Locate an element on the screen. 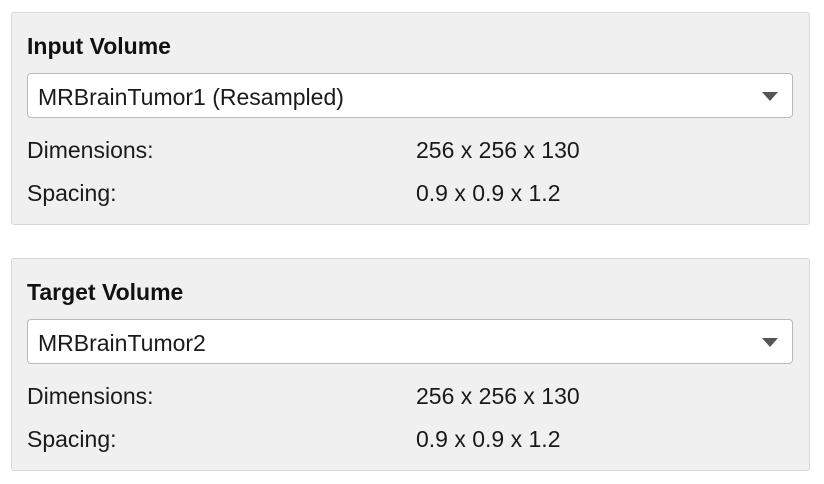  input-volume-selected-value: MRBrainTumor1 (Resampled) is located at coordinates (191, 97).